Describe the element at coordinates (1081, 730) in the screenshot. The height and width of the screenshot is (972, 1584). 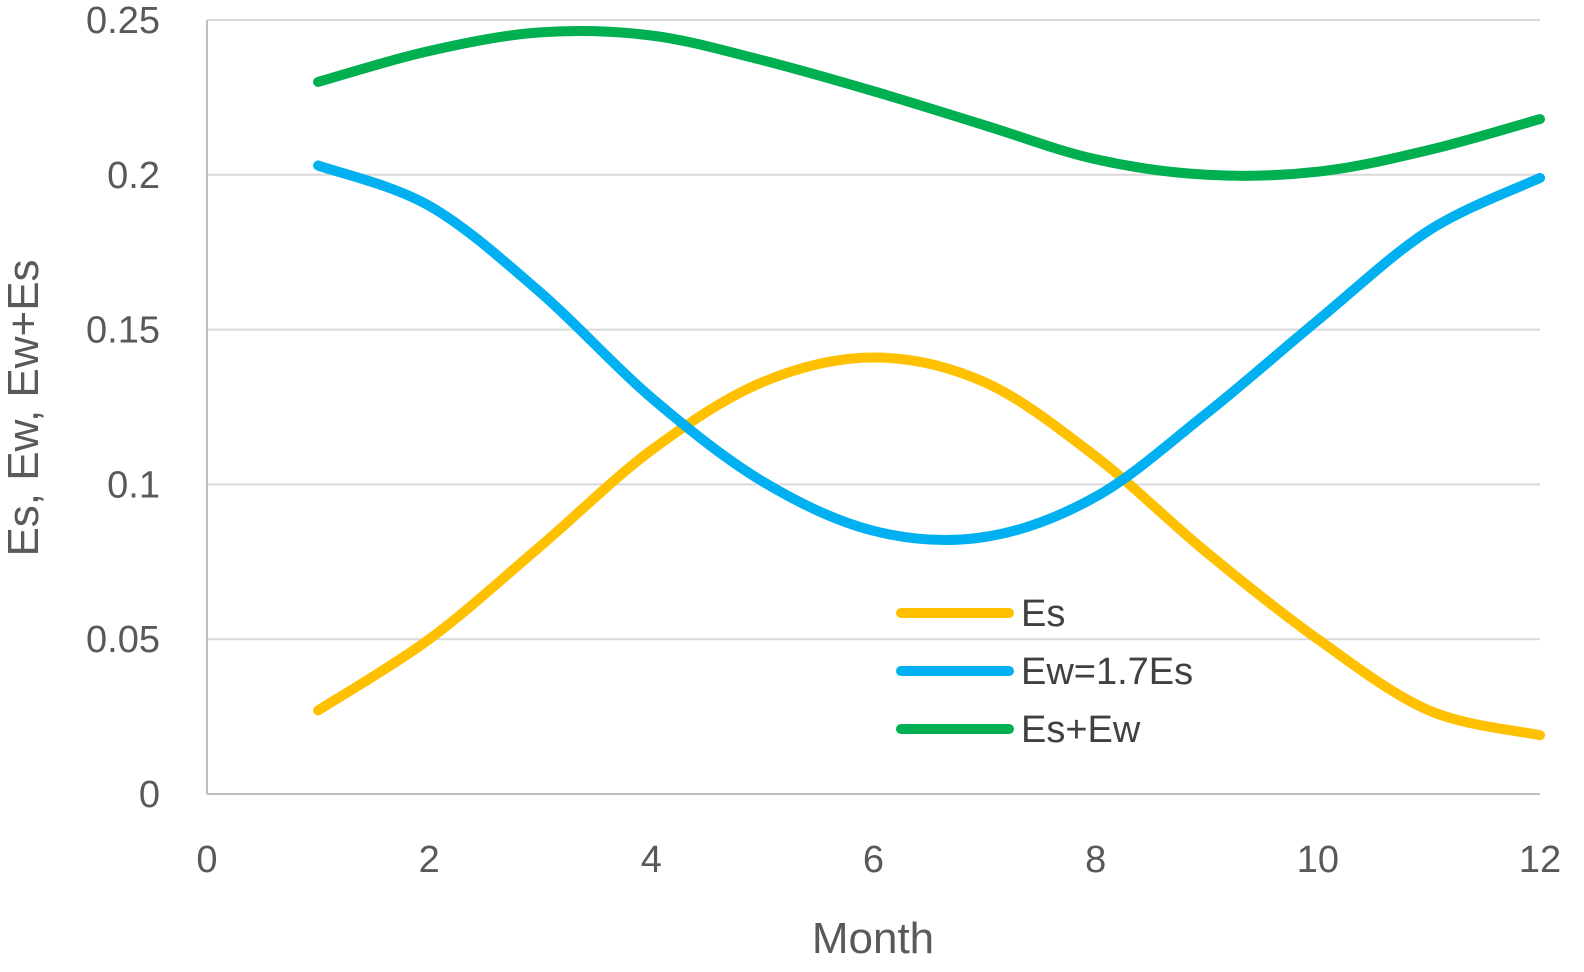
I see `legend-label-es-ew: Es+Ew` at that location.